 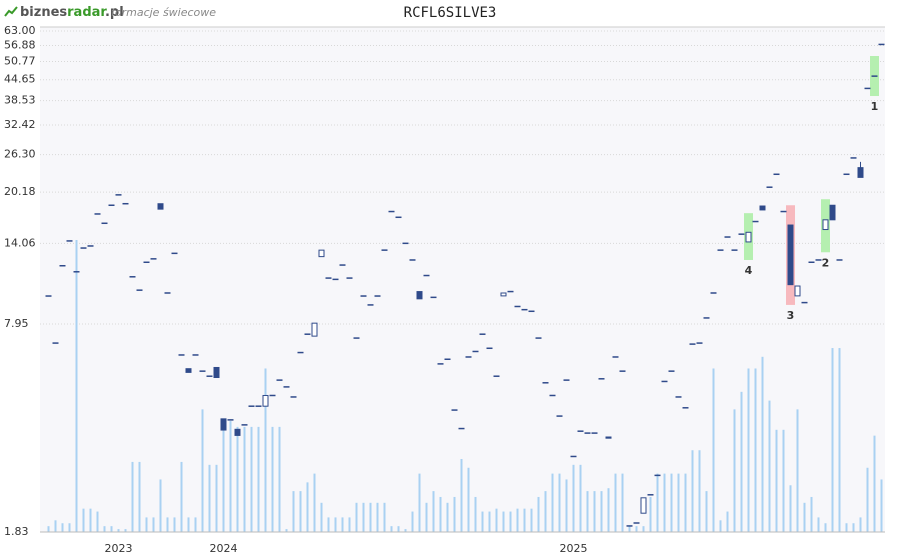 What do you see at coordinates (11, 11) in the screenshot?
I see `logo-icon` at bounding box center [11, 11].